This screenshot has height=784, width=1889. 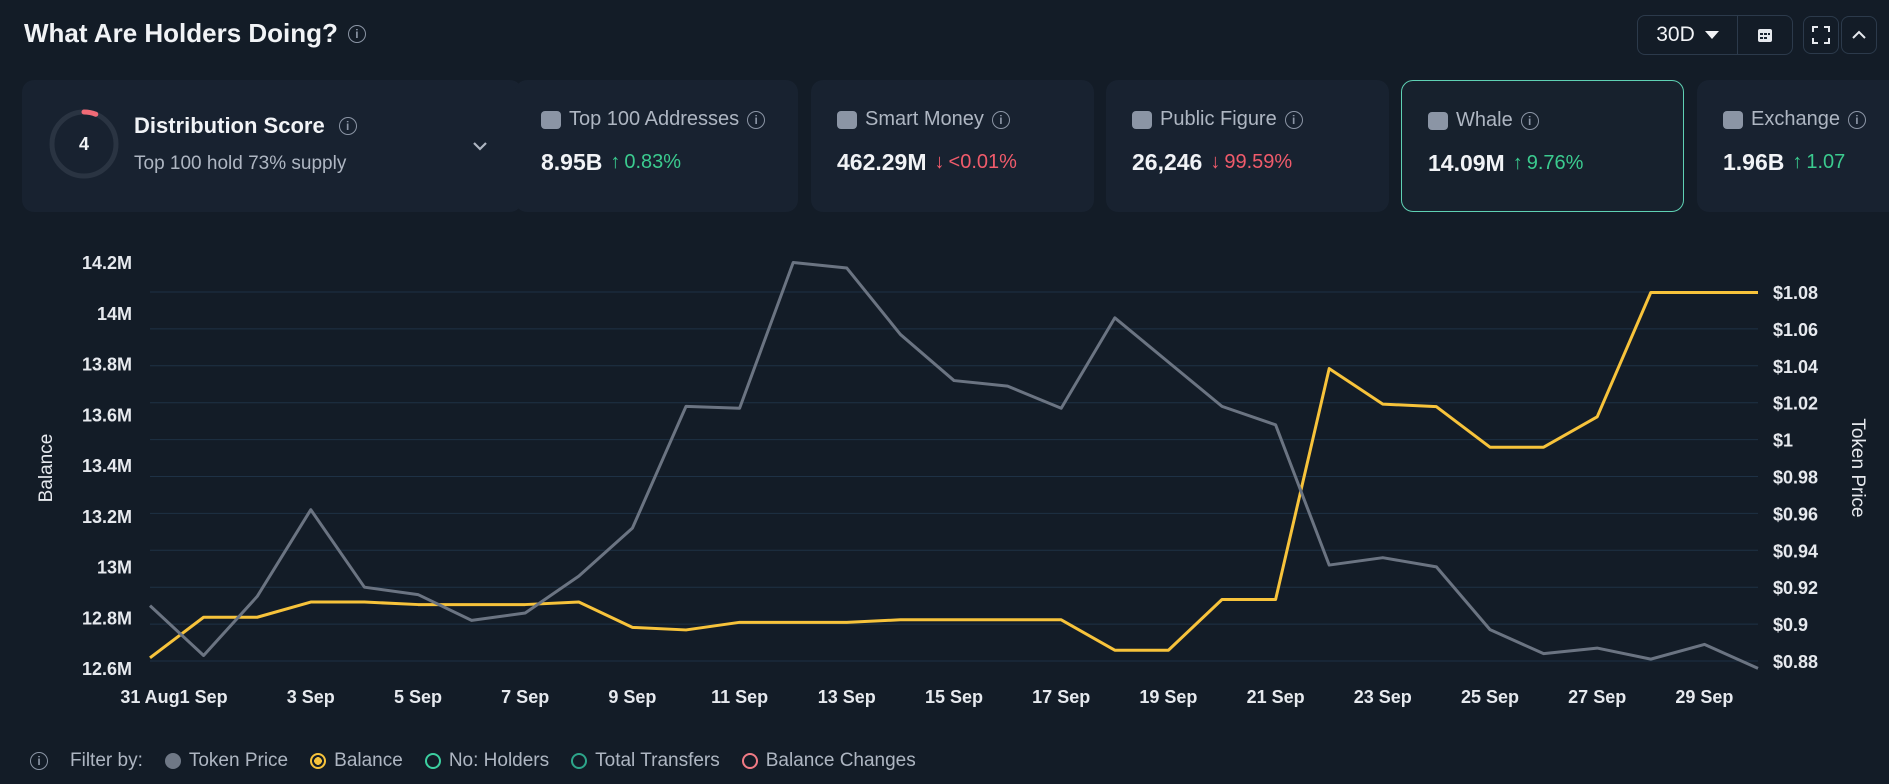 What do you see at coordinates (1675, 34) in the screenshot?
I see `period-label: 30D` at bounding box center [1675, 34].